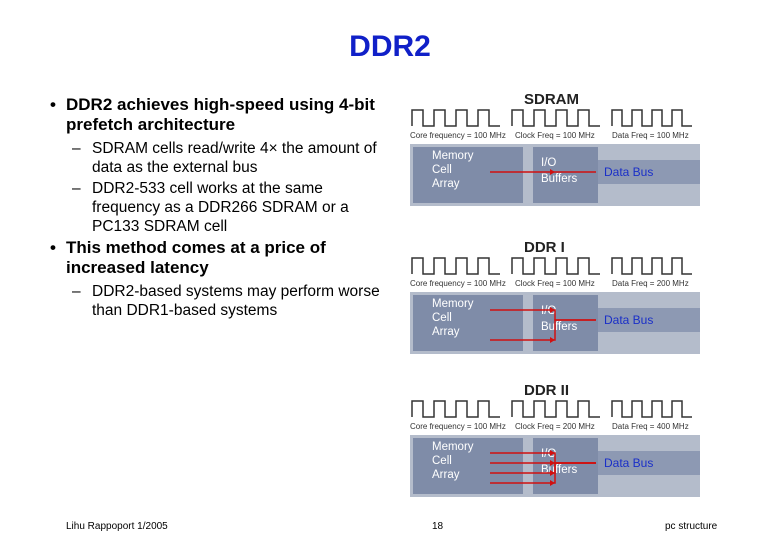 This screenshot has width=780, height=540. What do you see at coordinates (438, 526) in the screenshot?
I see `page-number: 18` at bounding box center [438, 526].